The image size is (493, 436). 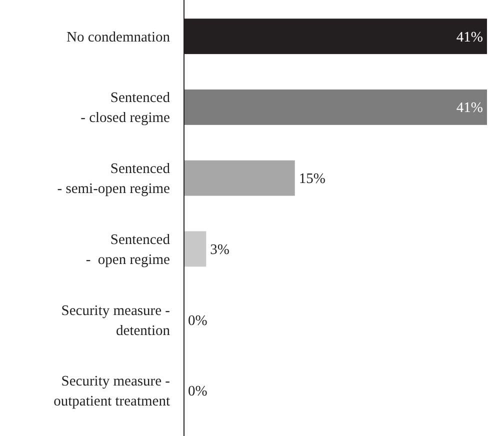 I want to click on y-tick-label: Security measure - outpatient treatment, so click(x=112, y=392).